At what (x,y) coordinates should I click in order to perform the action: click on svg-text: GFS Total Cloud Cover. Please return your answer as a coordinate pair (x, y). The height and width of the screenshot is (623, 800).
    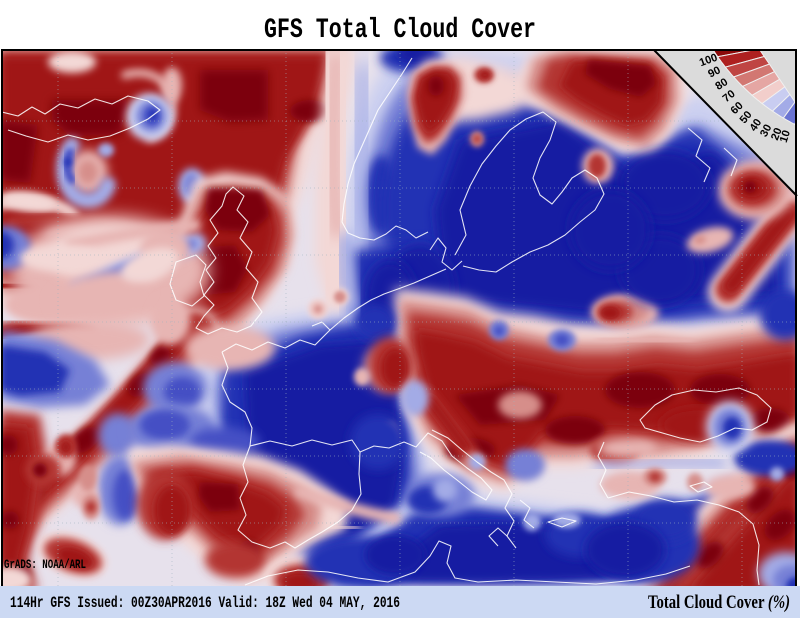
    Looking at the image, I should click on (400, 30).